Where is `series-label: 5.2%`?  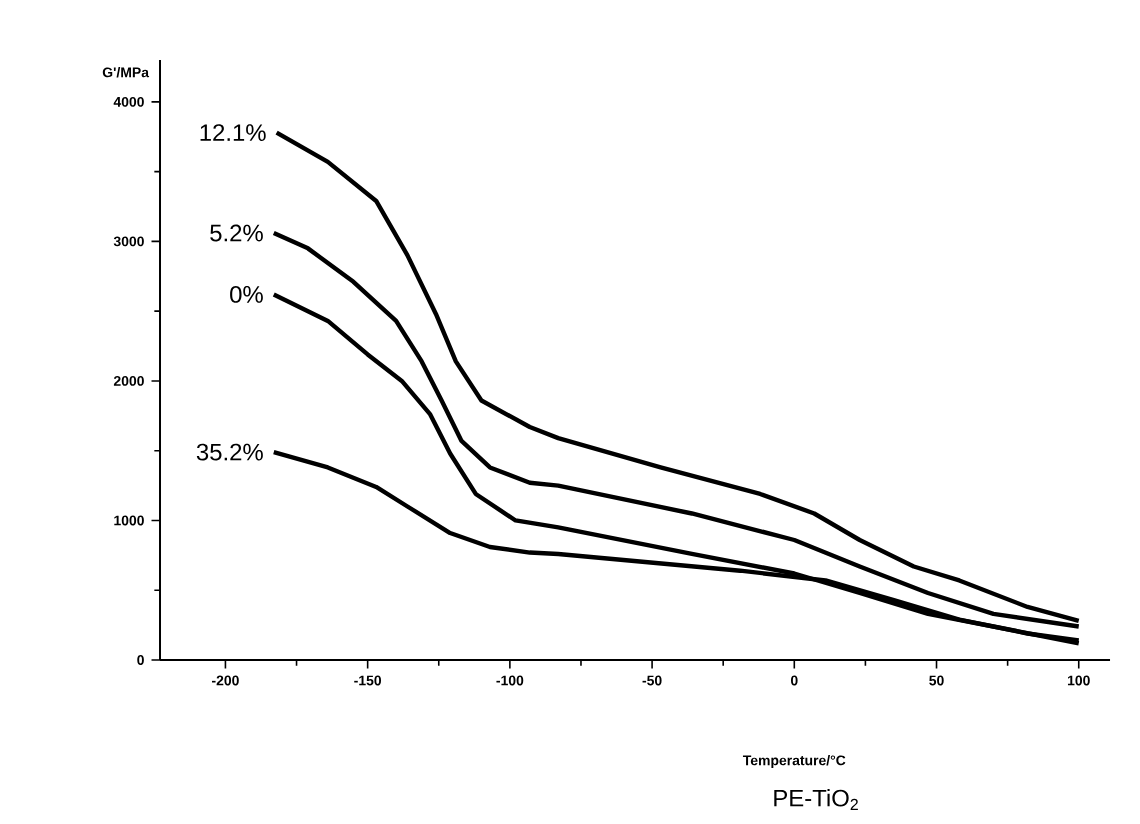
series-label: 5.2% is located at coordinates (236, 233).